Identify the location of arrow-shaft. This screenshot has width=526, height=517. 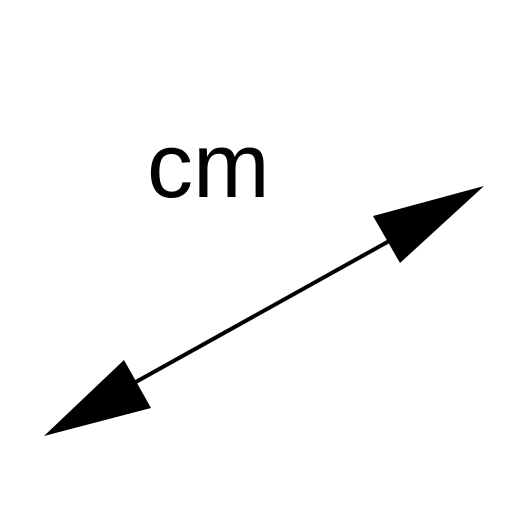
(262, 311).